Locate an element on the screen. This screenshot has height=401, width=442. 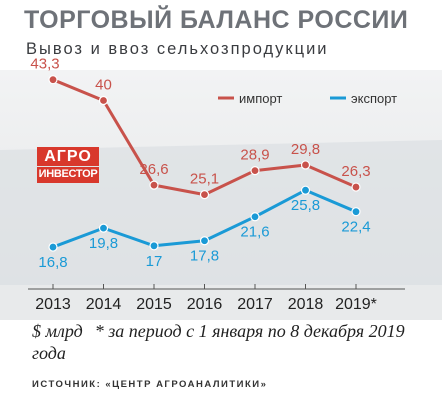
source-label: ИСТОЧНИК: «ЦЕНТР АГРОАНАЛИТИКИ» is located at coordinates (150, 384).